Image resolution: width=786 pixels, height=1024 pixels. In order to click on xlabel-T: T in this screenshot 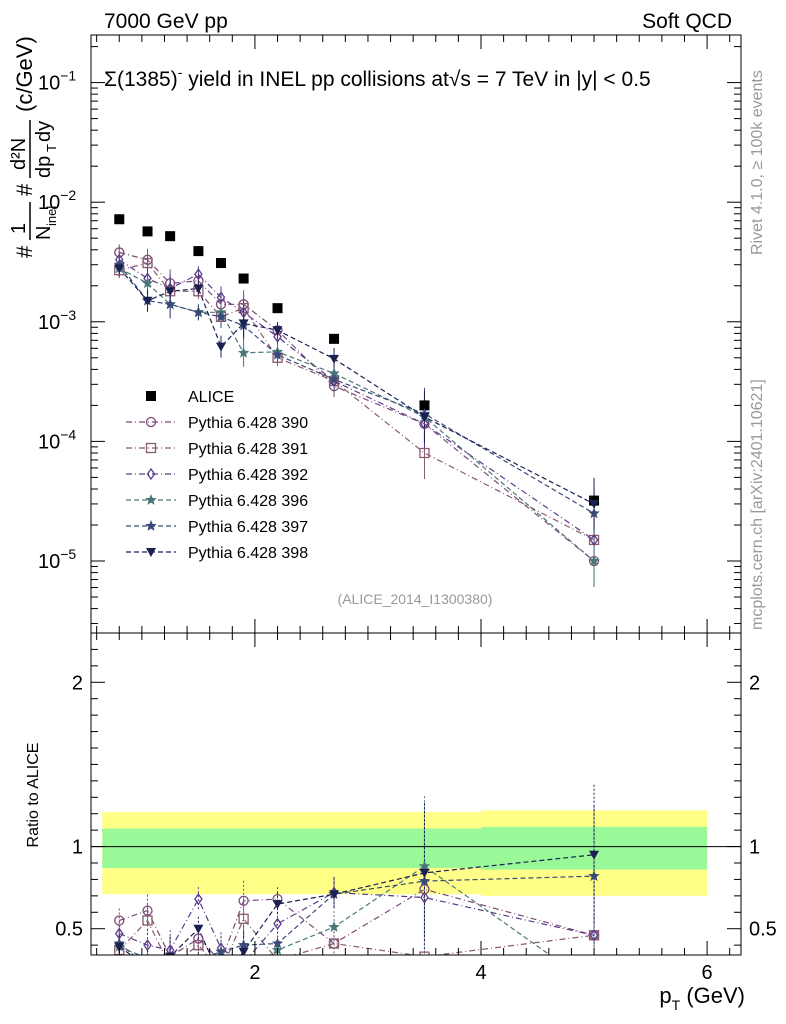, I will do `click(676, 1005)`.